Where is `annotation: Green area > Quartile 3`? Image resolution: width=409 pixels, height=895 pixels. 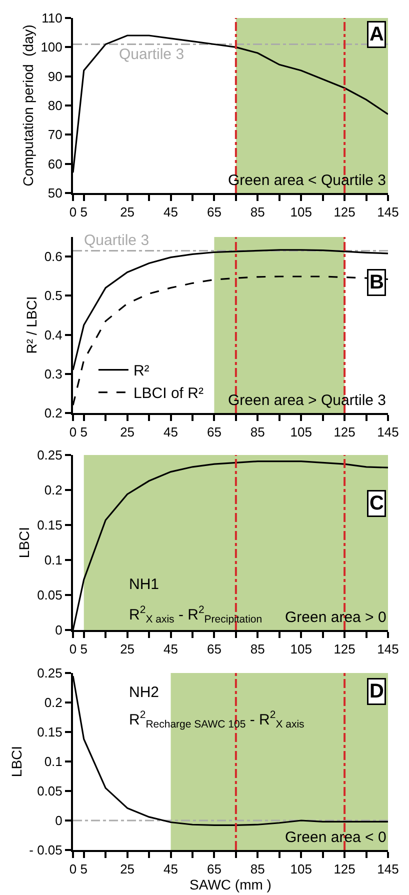 annotation: Green area > Quartile 3 is located at coordinates (307, 400).